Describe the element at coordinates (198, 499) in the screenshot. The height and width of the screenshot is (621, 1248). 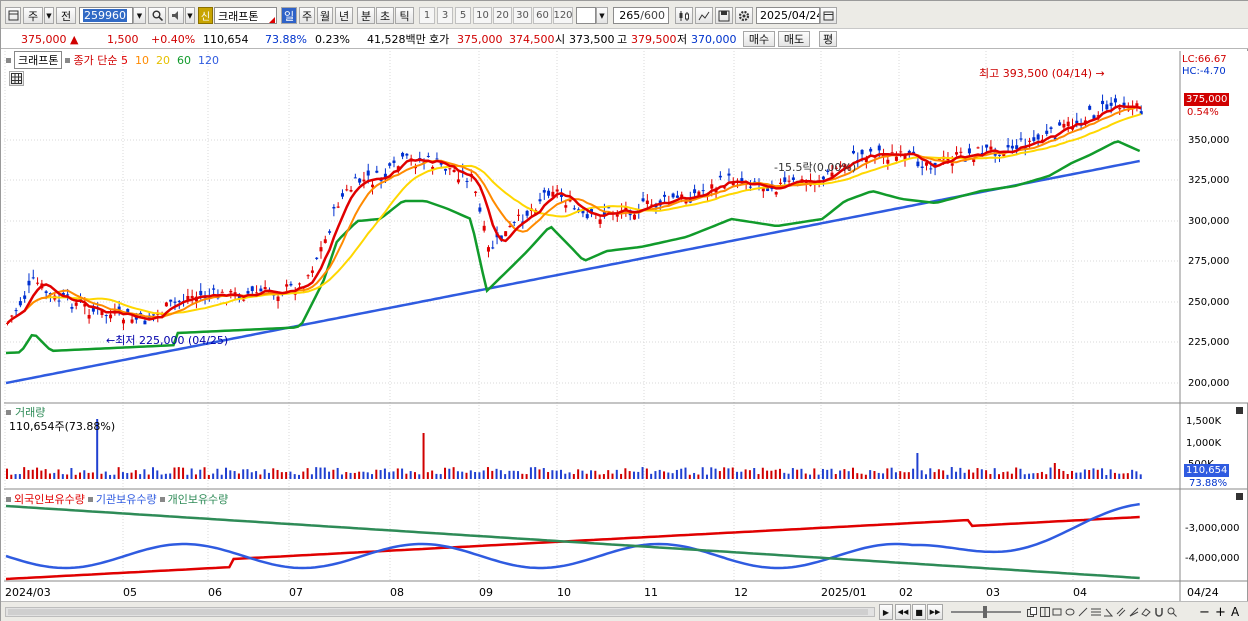
I see `individual-holding-label: 개인보유수량` at that location.